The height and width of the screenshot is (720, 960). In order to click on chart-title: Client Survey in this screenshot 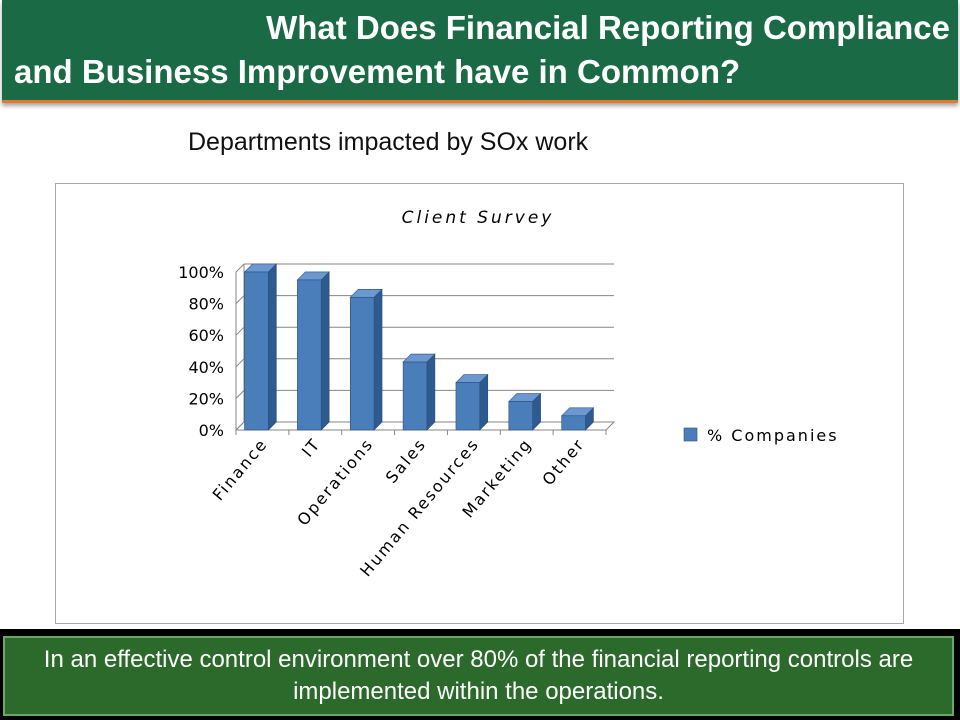, I will do `click(478, 218)`.